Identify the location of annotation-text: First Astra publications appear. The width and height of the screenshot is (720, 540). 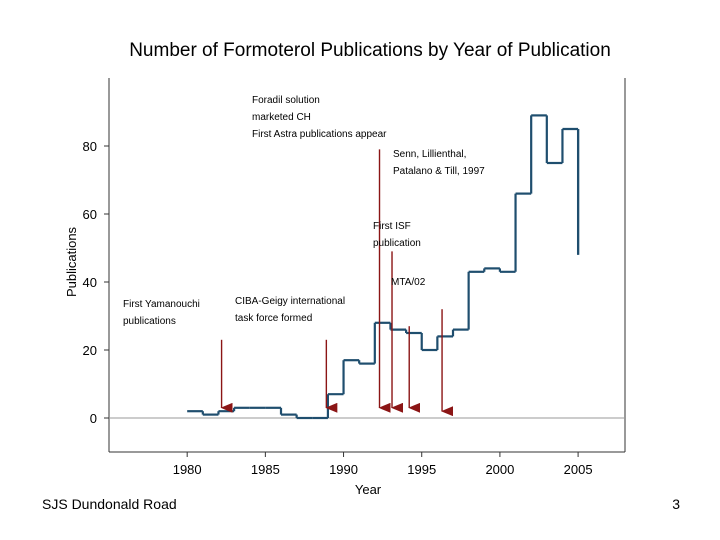
(319, 134).